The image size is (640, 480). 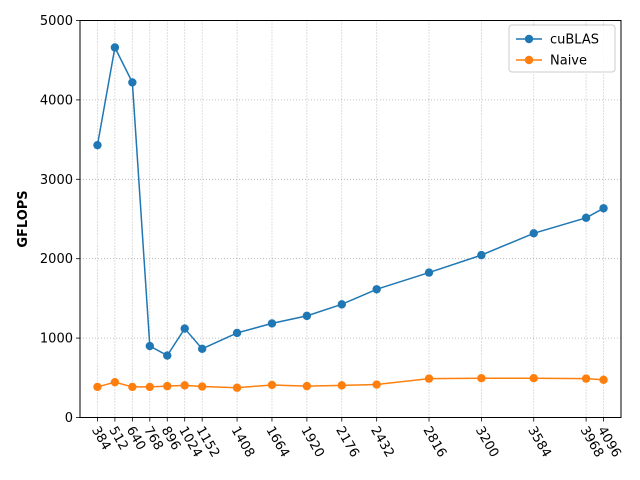 I want to click on y-tick-label: 4000, so click(x=56, y=100).